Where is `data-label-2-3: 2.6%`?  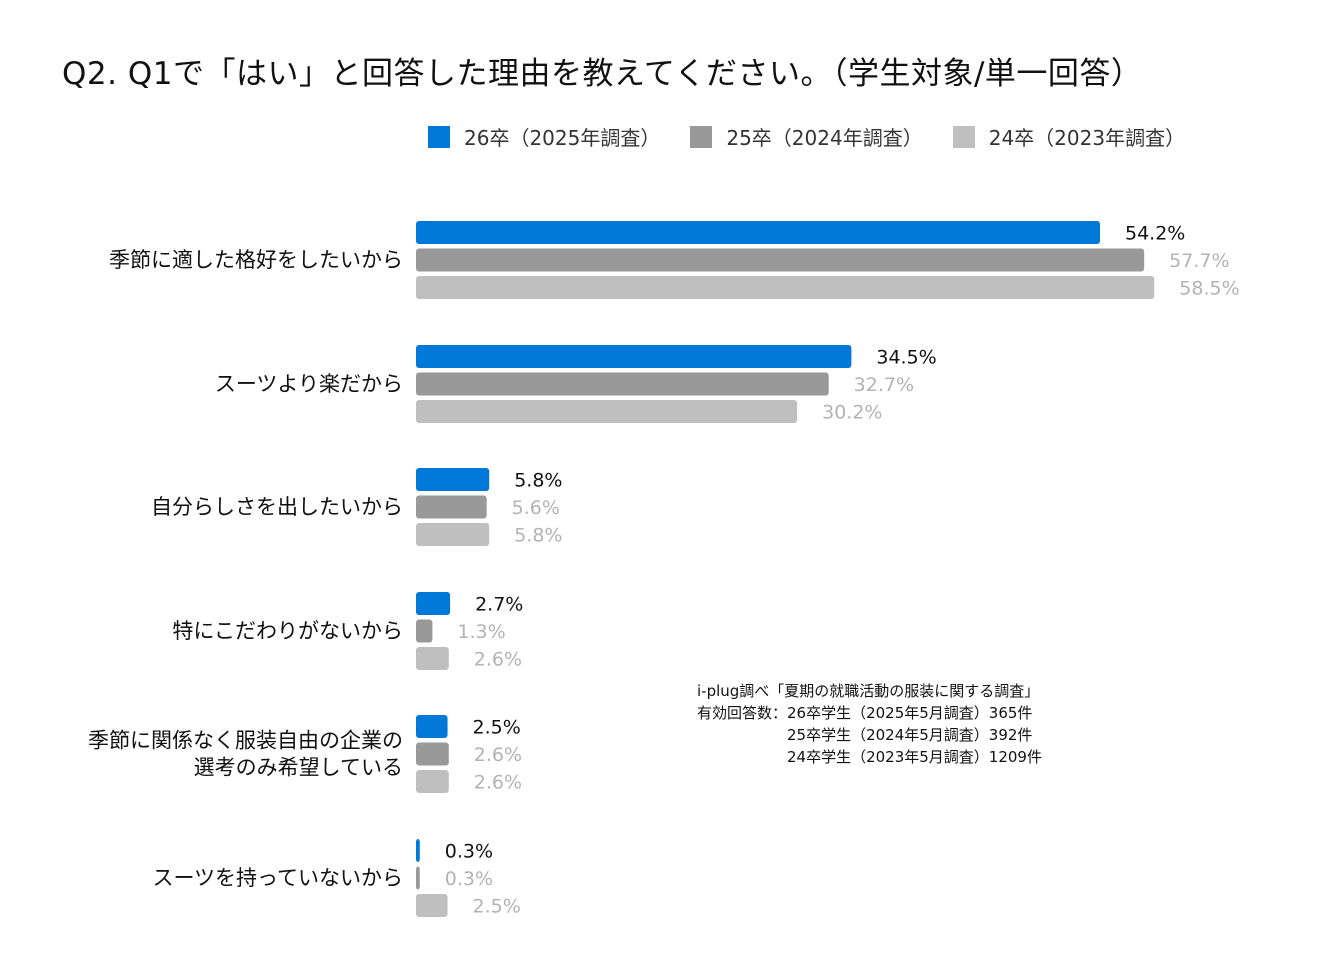
data-label-2-3: 2.6% is located at coordinates (498, 660).